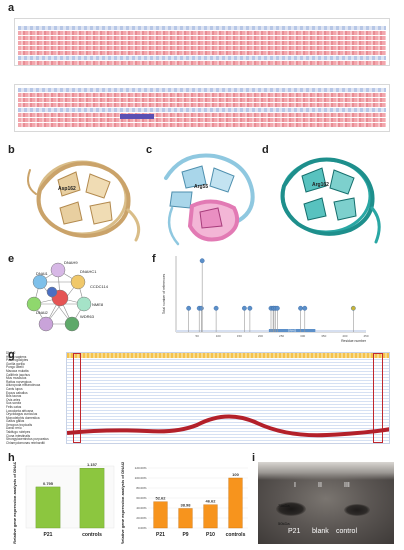  I want to click on category-label: P9, so click(185, 535).